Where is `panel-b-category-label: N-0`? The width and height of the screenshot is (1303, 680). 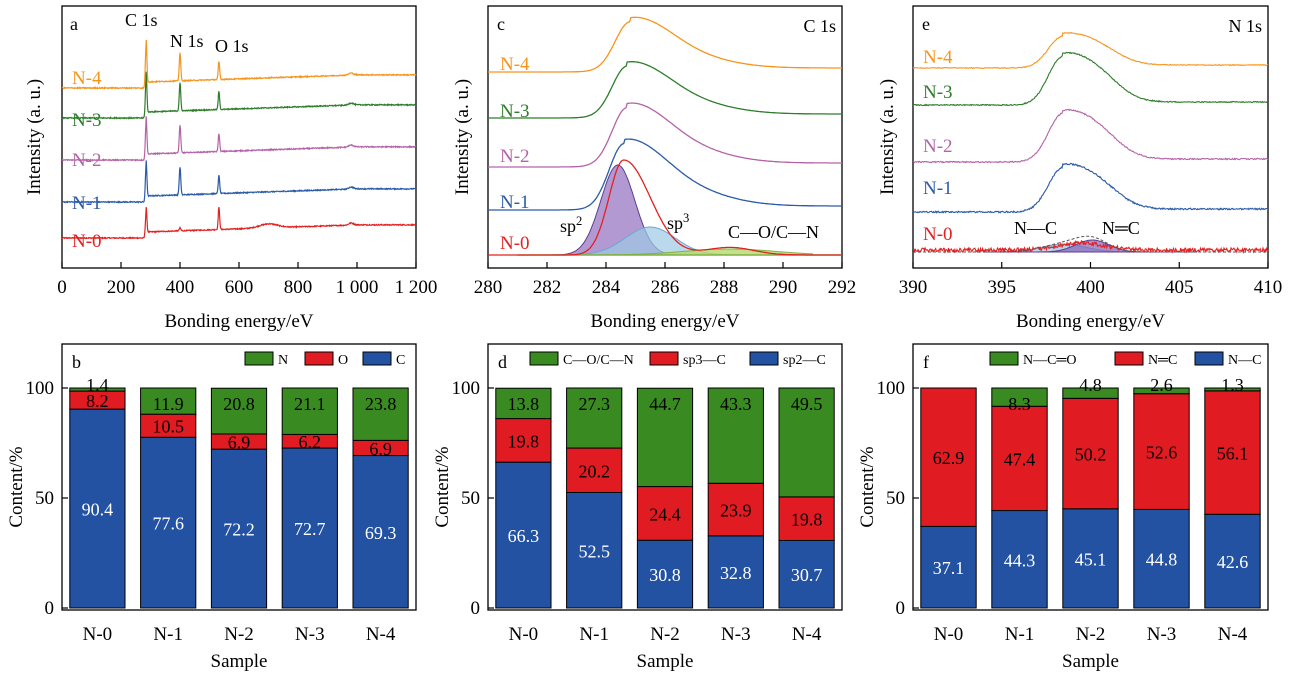
panel-b-category-label: N-0 is located at coordinates (98, 634).